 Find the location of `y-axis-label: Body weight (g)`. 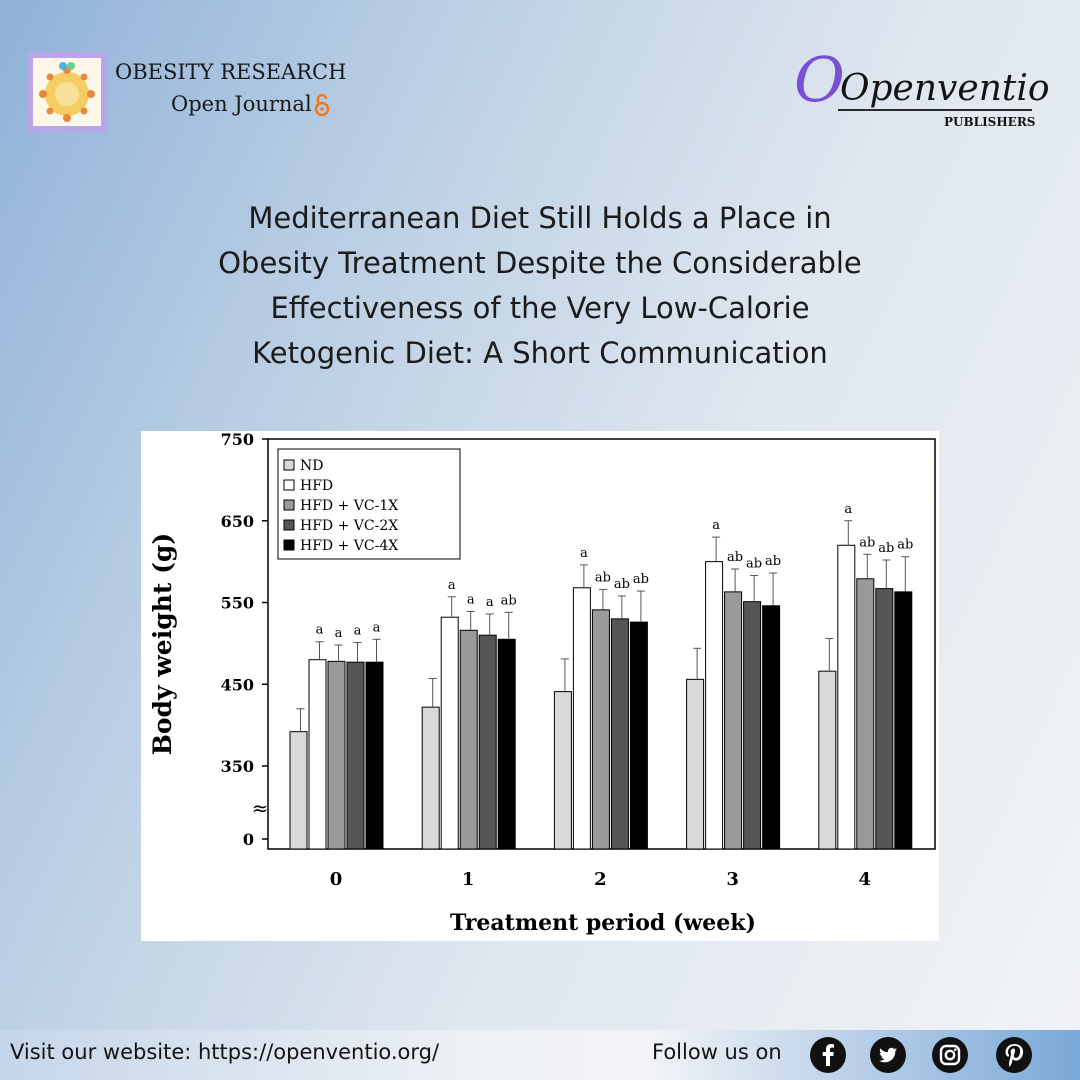

y-axis-label: Body weight (g) is located at coordinates (162, 644).